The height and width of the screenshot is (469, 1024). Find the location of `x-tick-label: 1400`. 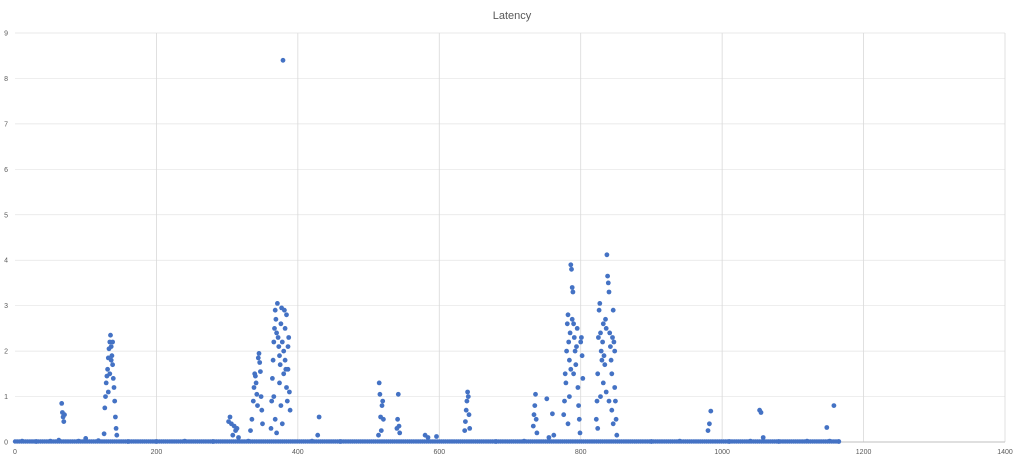

x-tick-label: 1400 is located at coordinates (1005, 452).